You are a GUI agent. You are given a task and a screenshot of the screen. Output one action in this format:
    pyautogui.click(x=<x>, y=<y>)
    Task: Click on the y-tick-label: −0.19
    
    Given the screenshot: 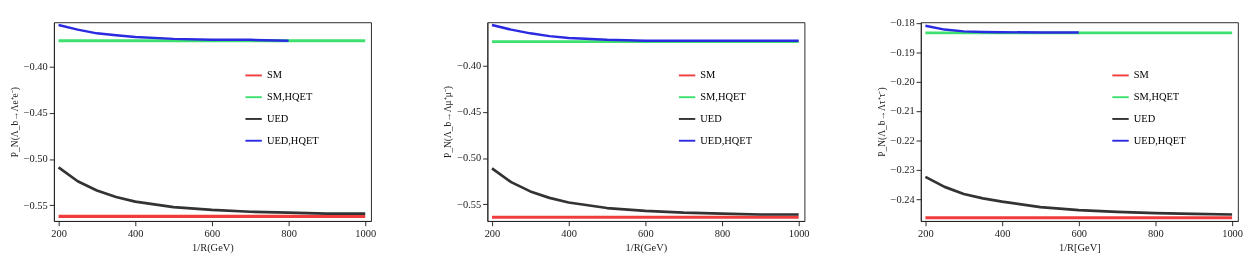 What is the action you would take?
    pyautogui.click(x=902, y=52)
    